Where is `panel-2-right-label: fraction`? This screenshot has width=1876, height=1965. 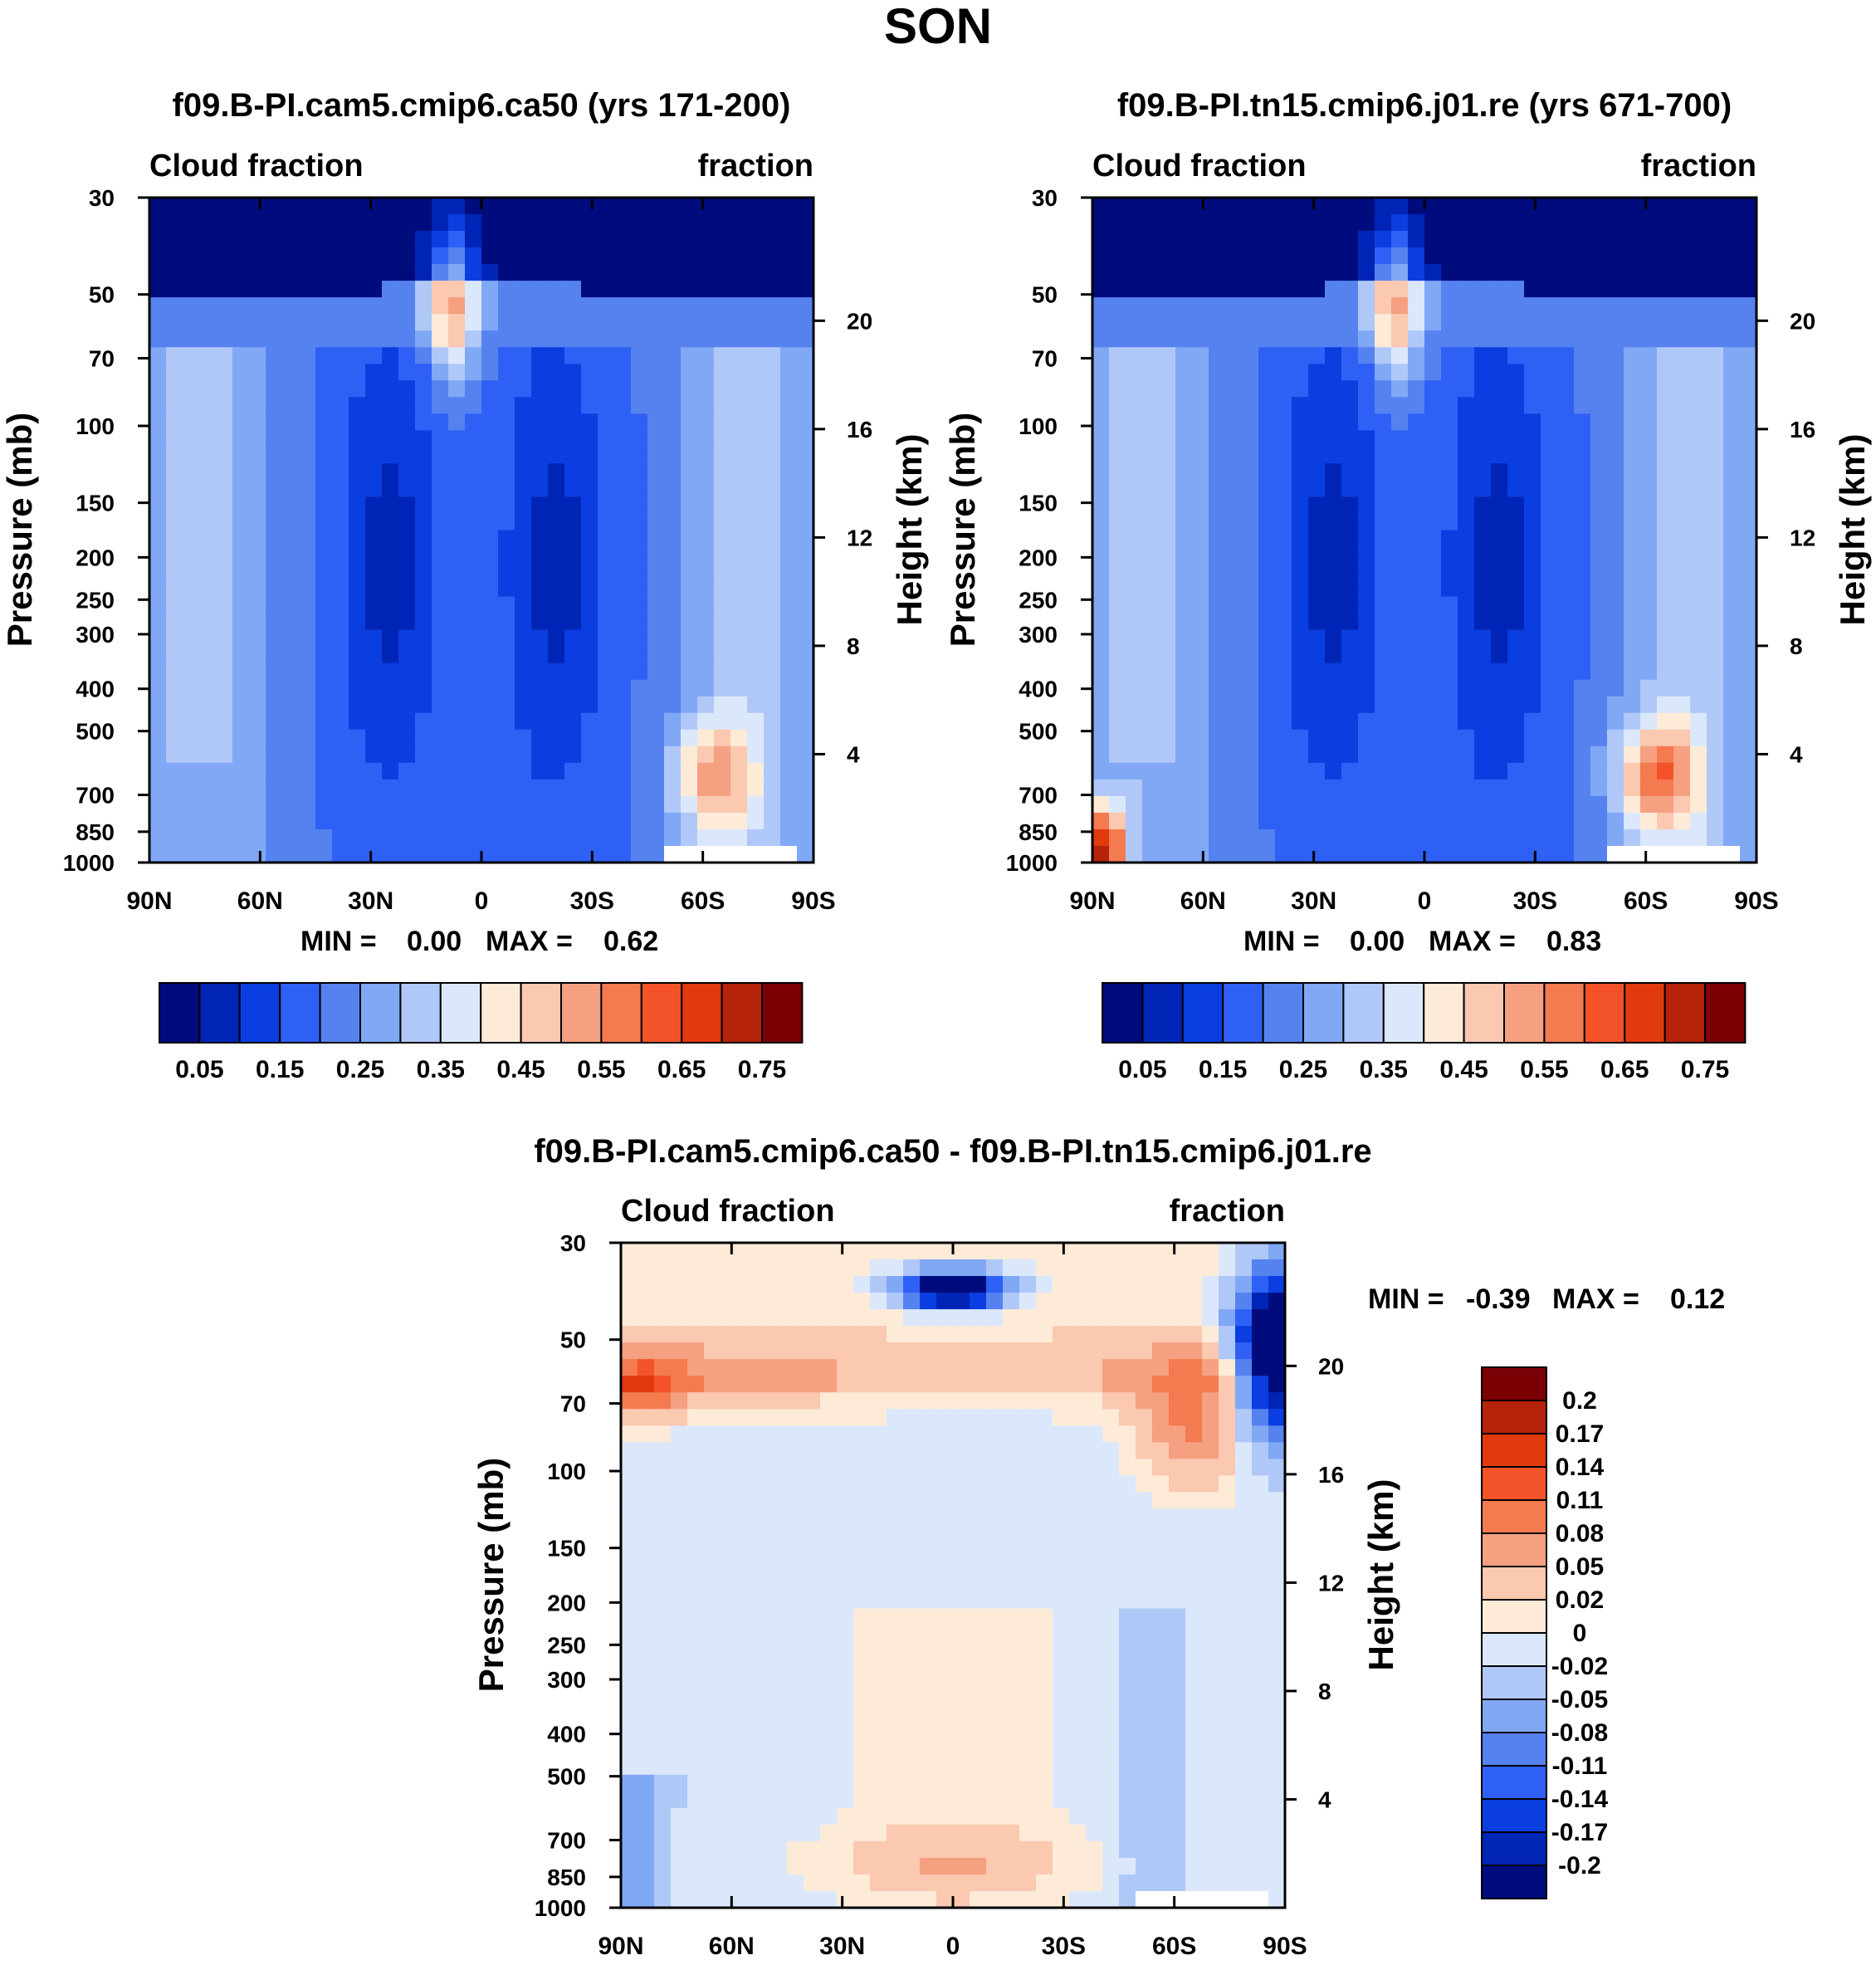 panel-2-right-label: fraction is located at coordinates (1699, 166).